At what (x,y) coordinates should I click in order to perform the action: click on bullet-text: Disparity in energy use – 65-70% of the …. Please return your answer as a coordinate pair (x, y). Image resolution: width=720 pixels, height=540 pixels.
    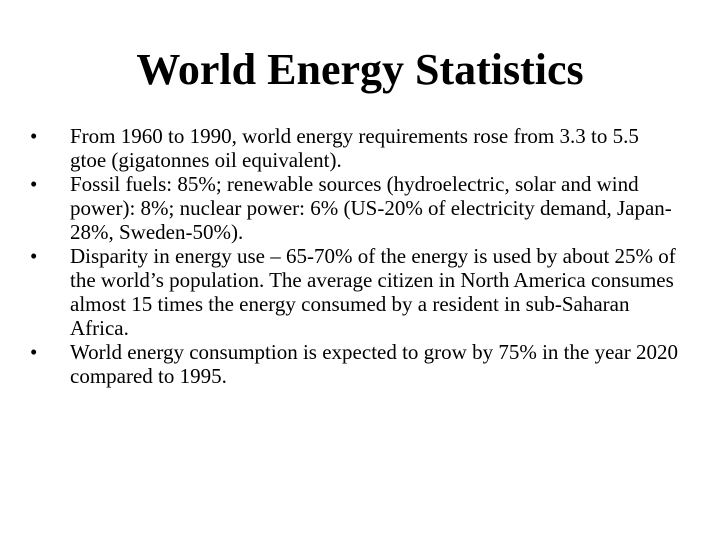
    Looking at the image, I should click on (373, 292).